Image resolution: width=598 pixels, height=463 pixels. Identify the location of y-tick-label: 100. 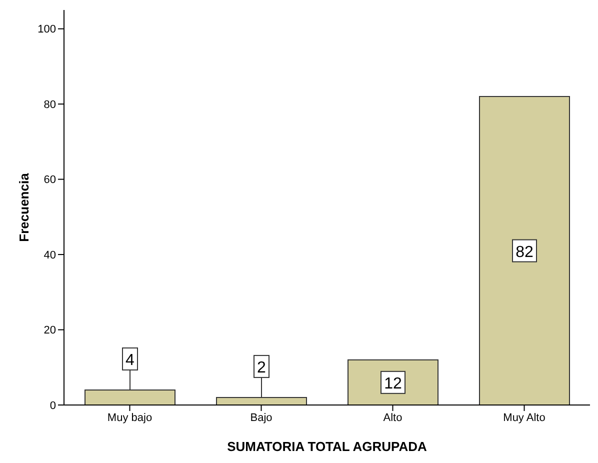
(47, 30).